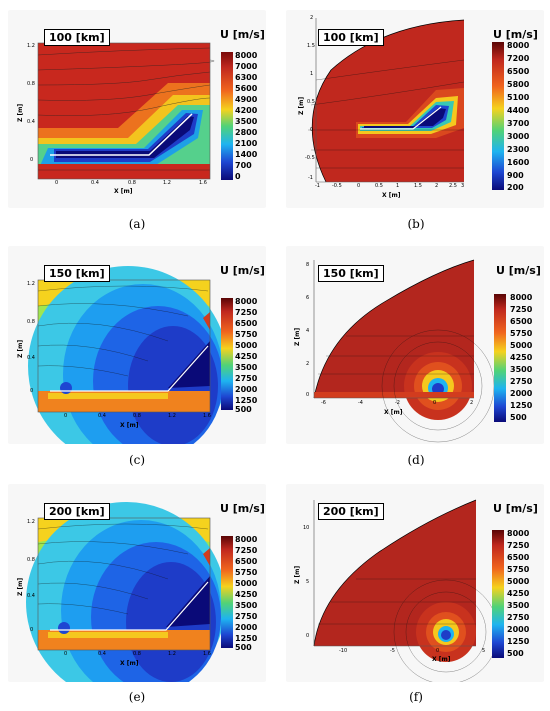 This screenshot has width=550, height=711. Describe the element at coordinates (129, 663) in the screenshot. I see `panel-e-x-axis-title: X [m]` at that location.